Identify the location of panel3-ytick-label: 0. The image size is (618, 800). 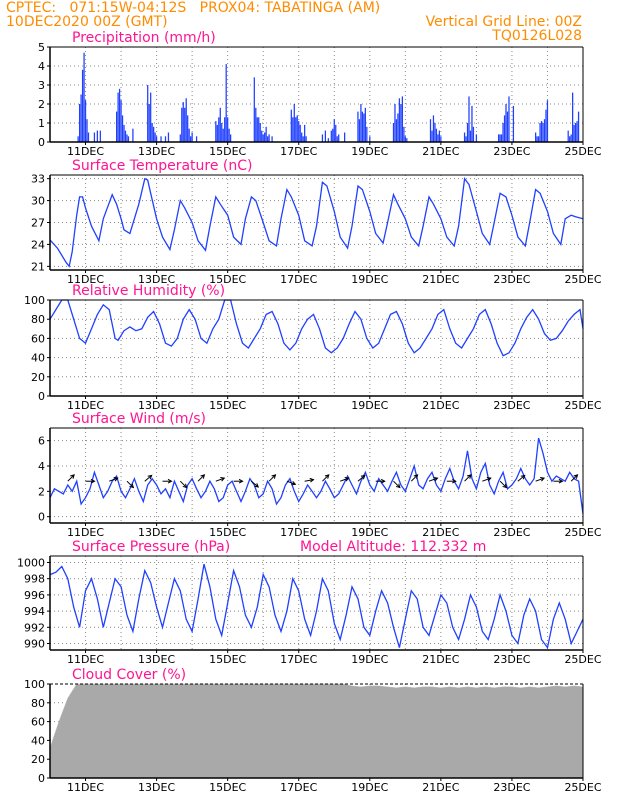
(41, 396).